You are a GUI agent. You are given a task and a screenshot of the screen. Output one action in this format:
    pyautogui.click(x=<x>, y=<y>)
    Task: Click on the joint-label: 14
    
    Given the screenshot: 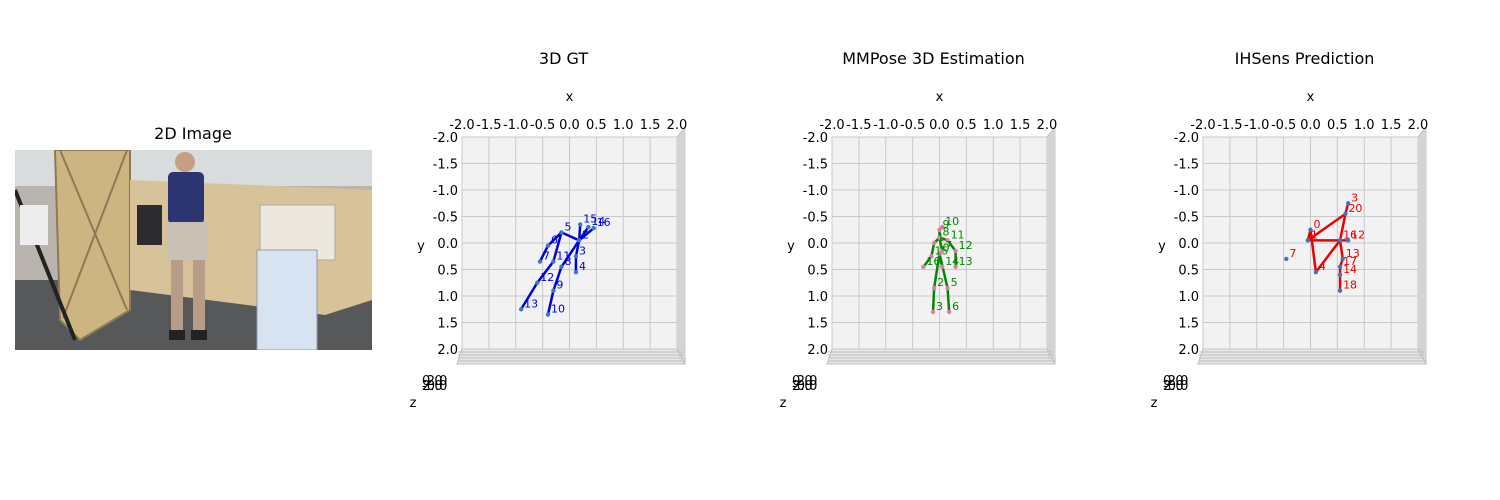 What is the action you would take?
    pyautogui.click(x=952, y=261)
    